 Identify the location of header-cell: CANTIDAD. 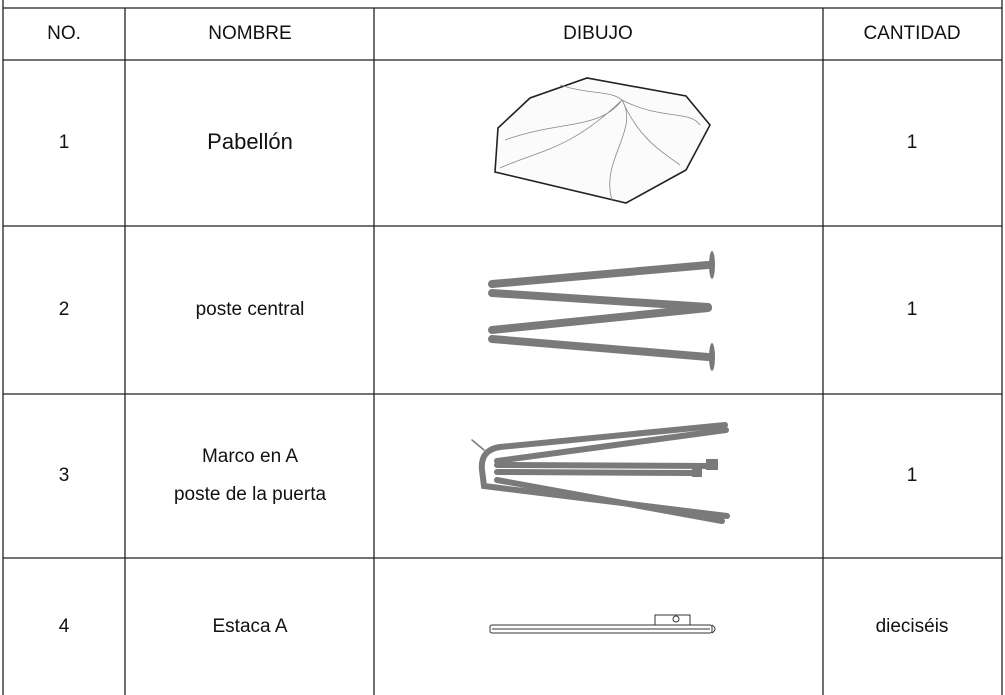
(911, 33).